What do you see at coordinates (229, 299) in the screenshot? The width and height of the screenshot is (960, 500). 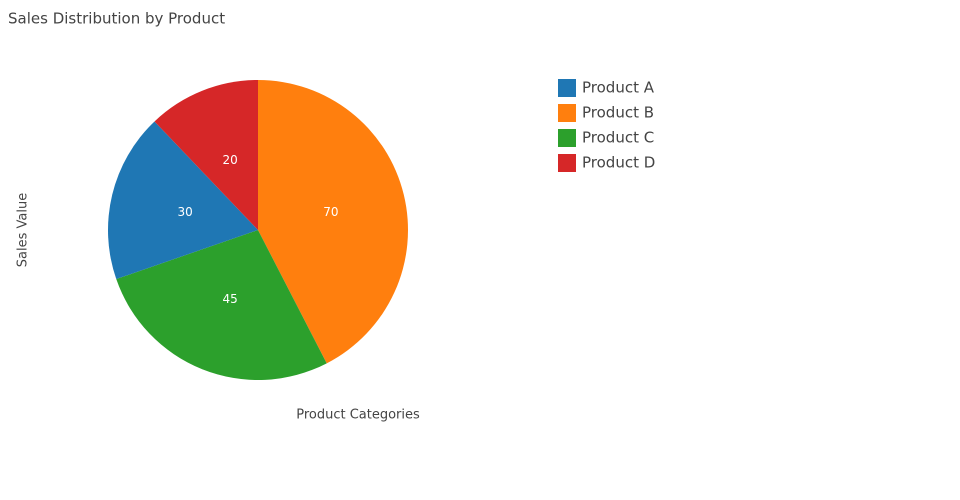 I see `slice-label: 45` at bounding box center [229, 299].